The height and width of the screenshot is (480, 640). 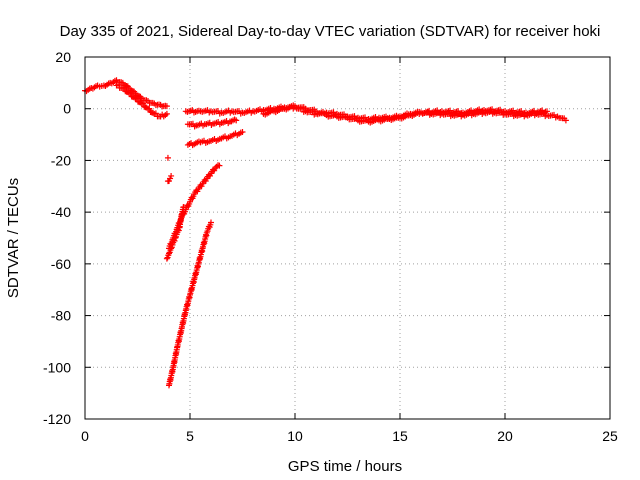 What do you see at coordinates (63, 57) in the screenshot?
I see `y-tick-label: 20` at bounding box center [63, 57].